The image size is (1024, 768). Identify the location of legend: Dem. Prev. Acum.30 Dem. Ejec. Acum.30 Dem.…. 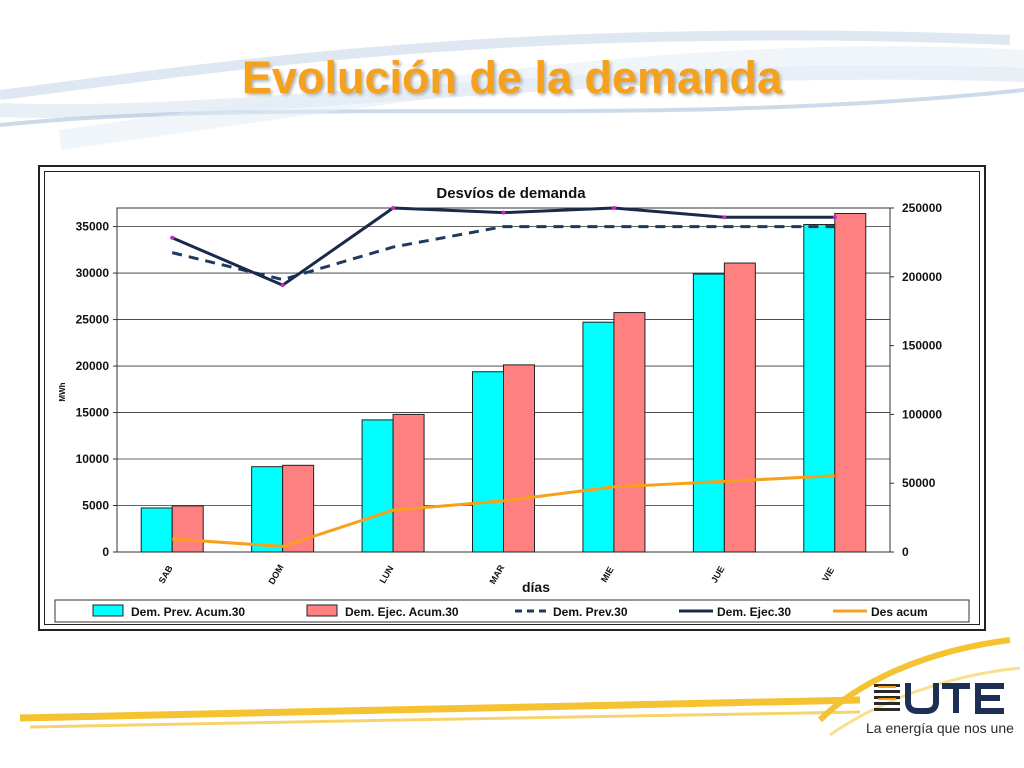
(512, 611).